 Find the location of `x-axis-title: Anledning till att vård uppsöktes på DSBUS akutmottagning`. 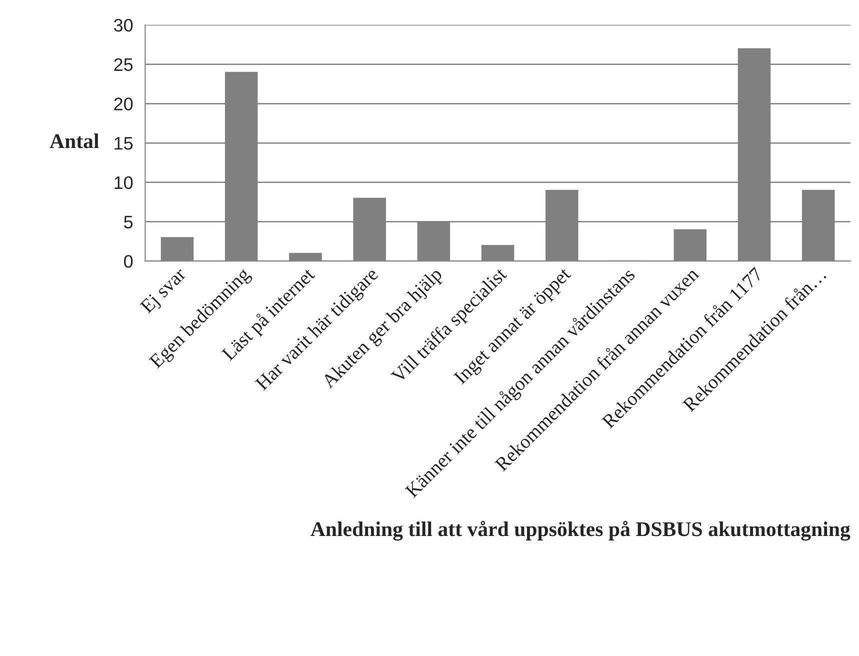

x-axis-title: Anledning till att vård uppsöktes på DSBUS akutmottagning is located at coordinates (580, 530).